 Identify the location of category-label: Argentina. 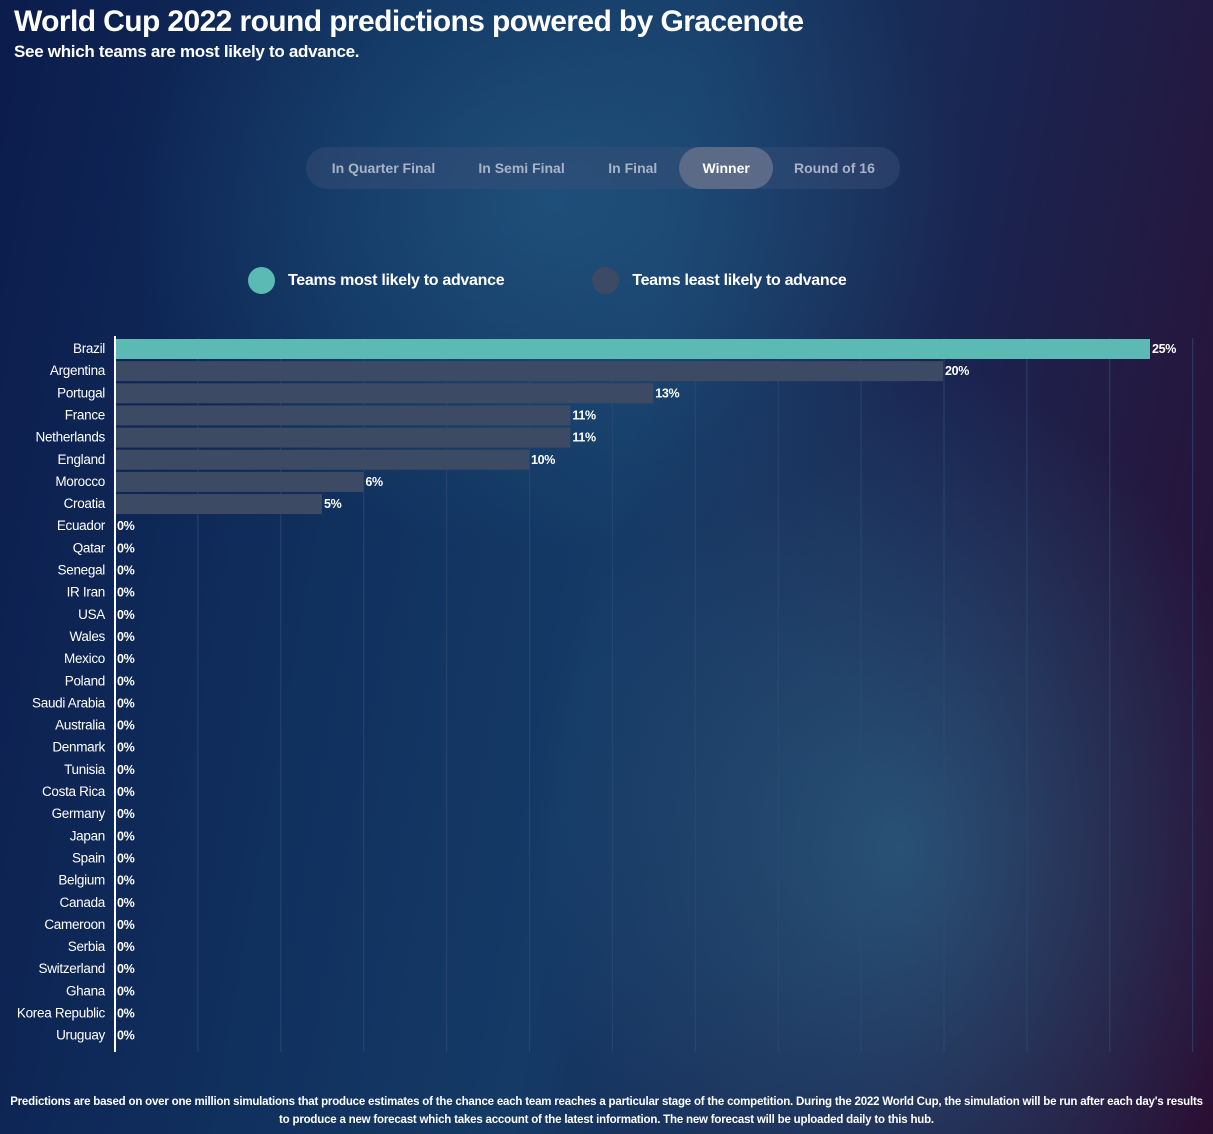
(78, 370).